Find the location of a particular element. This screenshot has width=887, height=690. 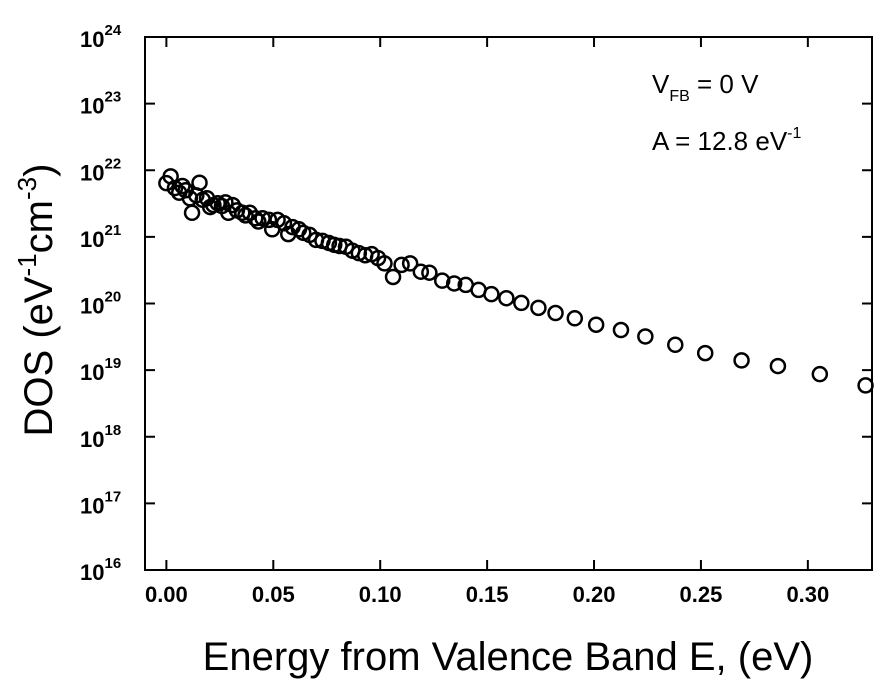

x-tick-label: 0.30 is located at coordinates (807, 594).